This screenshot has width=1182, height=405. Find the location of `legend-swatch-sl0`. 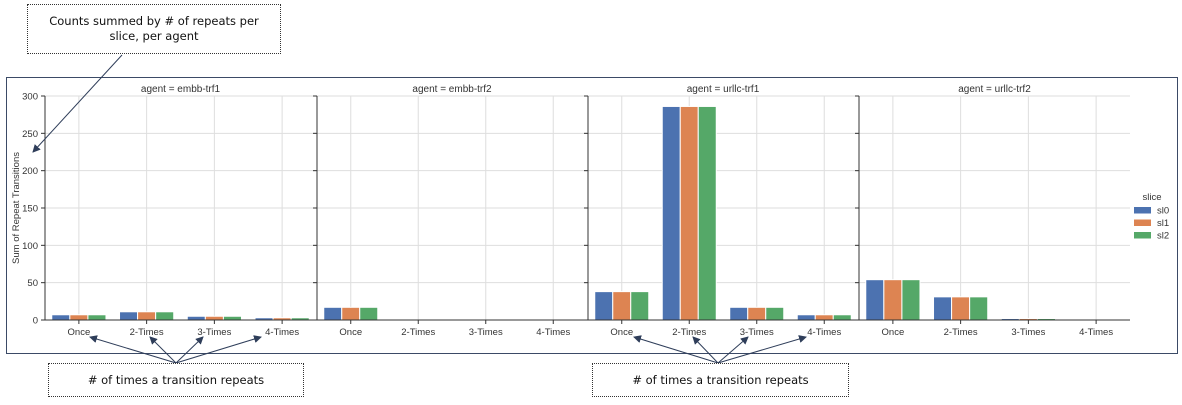

legend-swatch-sl0 is located at coordinates (1142, 210).